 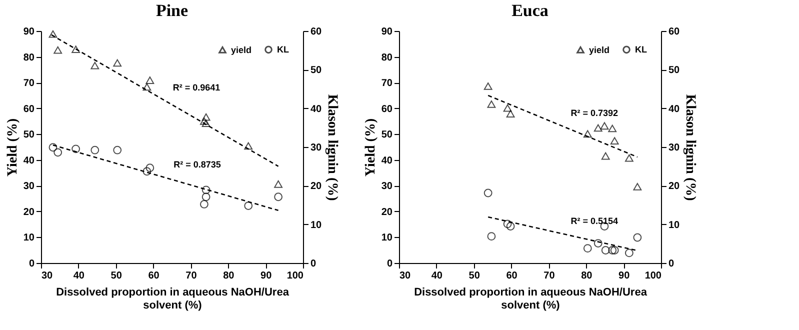 What do you see at coordinates (594, 113) in the screenshot?
I see `annotation: R² = 0.7392` at bounding box center [594, 113].